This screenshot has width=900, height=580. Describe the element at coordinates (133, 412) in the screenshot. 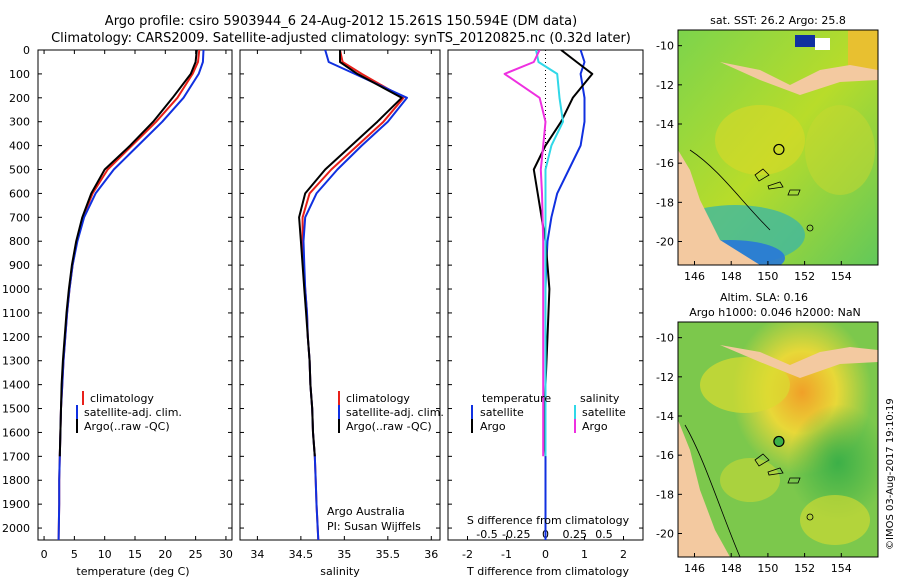

I see `legend-satellite: satellite-adj. clim.` at that location.